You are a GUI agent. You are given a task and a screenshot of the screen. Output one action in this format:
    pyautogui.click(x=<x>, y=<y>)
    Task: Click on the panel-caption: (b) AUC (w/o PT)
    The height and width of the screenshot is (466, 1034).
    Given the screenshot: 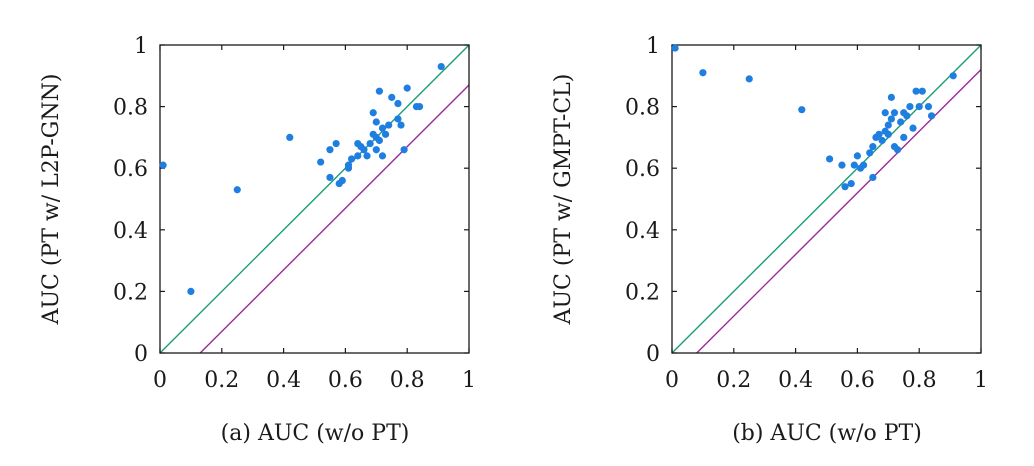 What is the action you would take?
    pyautogui.click(x=827, y=433)
    